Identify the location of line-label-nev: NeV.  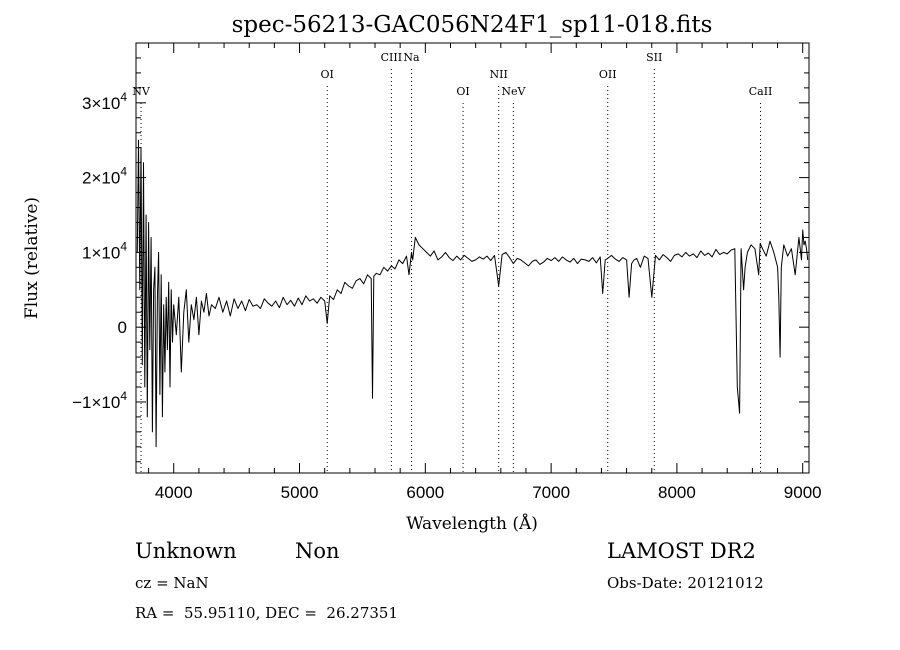
(513, 91).